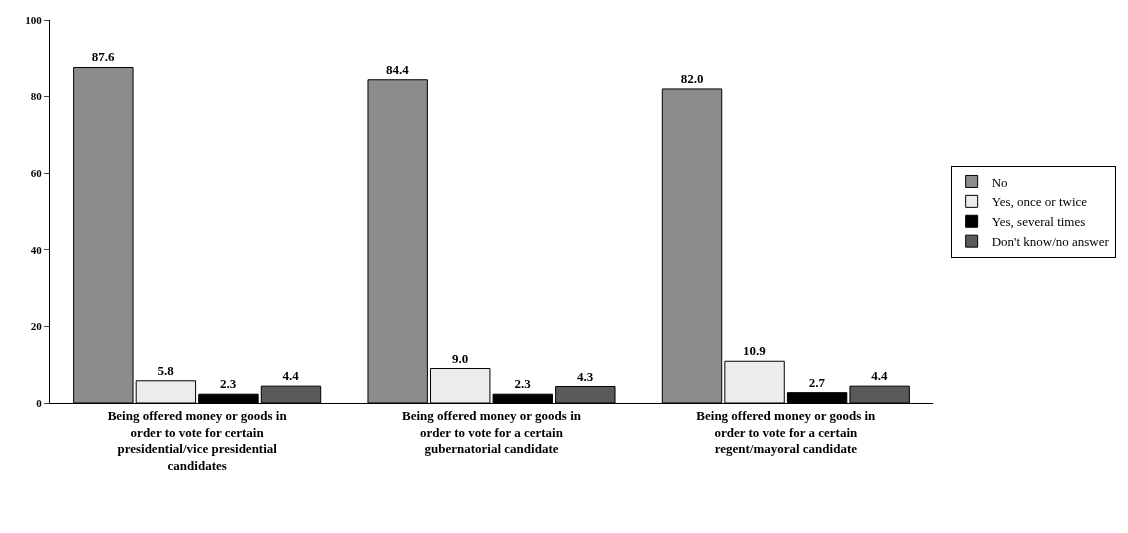 This screenshot has height=533, width=1128. Describe the element at coordinates (754, 351) in the screenshot. I see `data-label: 10.9` at that location.